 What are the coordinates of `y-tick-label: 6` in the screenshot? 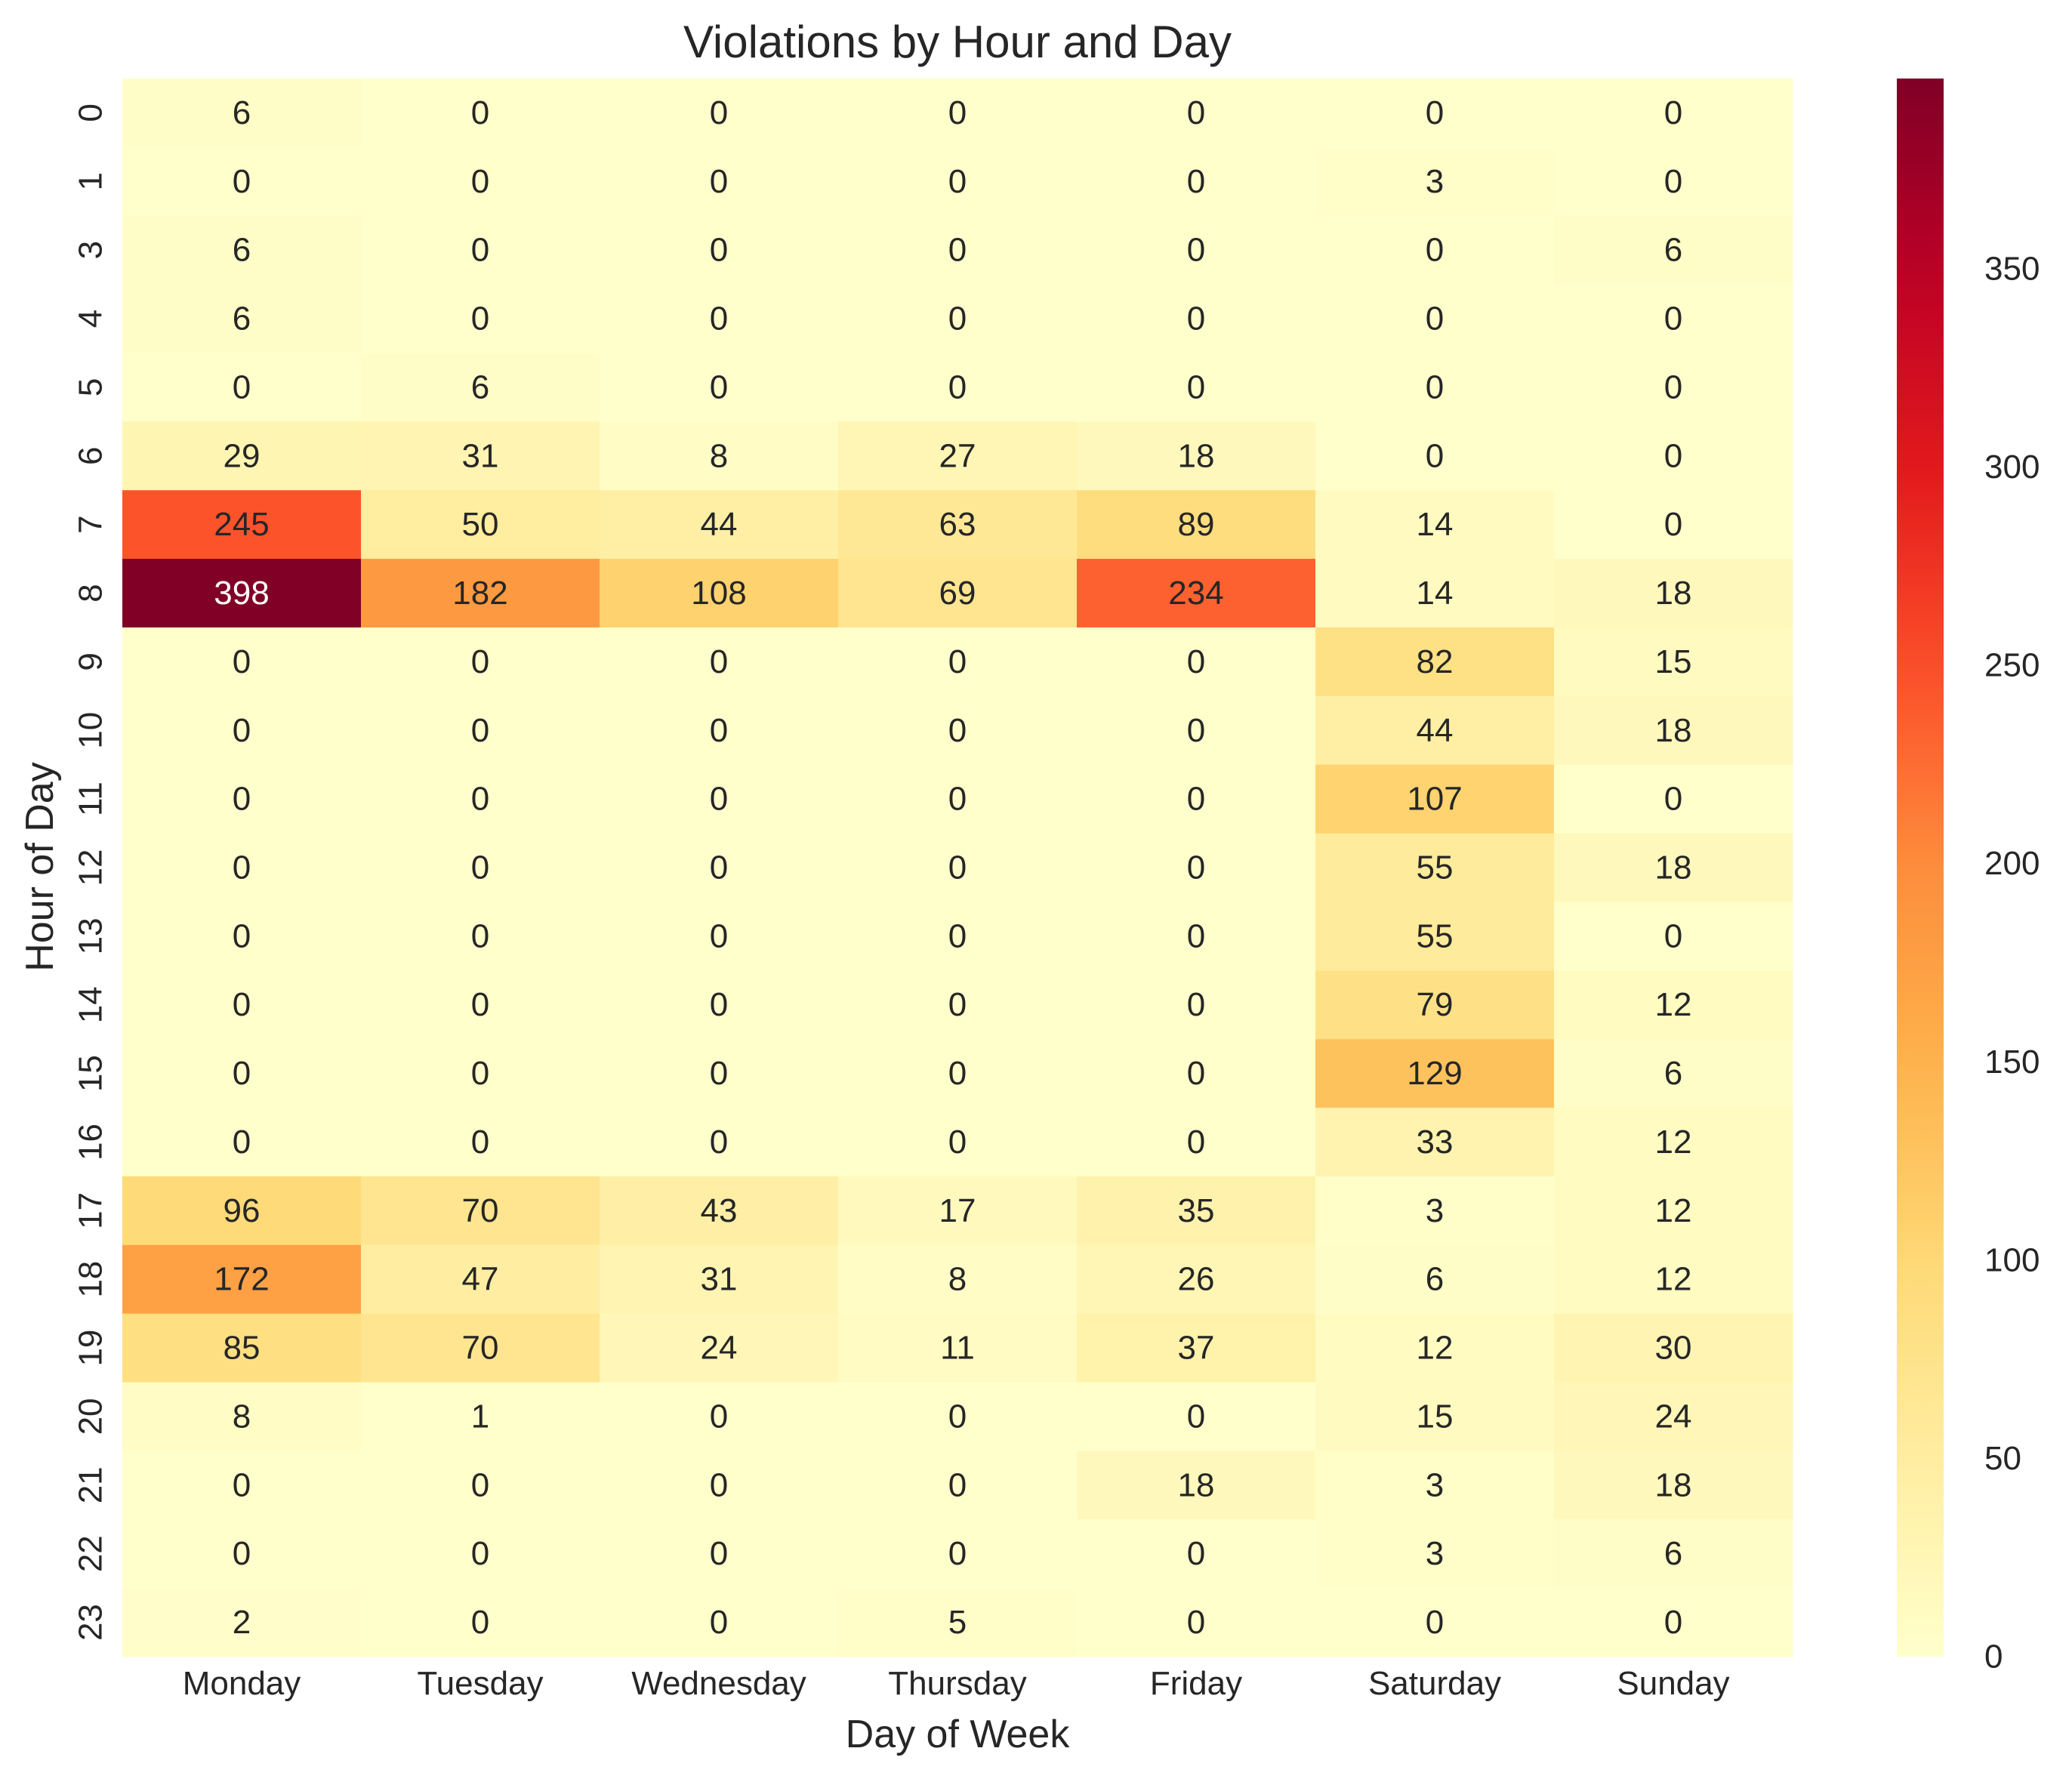 It's located at (90, 456).